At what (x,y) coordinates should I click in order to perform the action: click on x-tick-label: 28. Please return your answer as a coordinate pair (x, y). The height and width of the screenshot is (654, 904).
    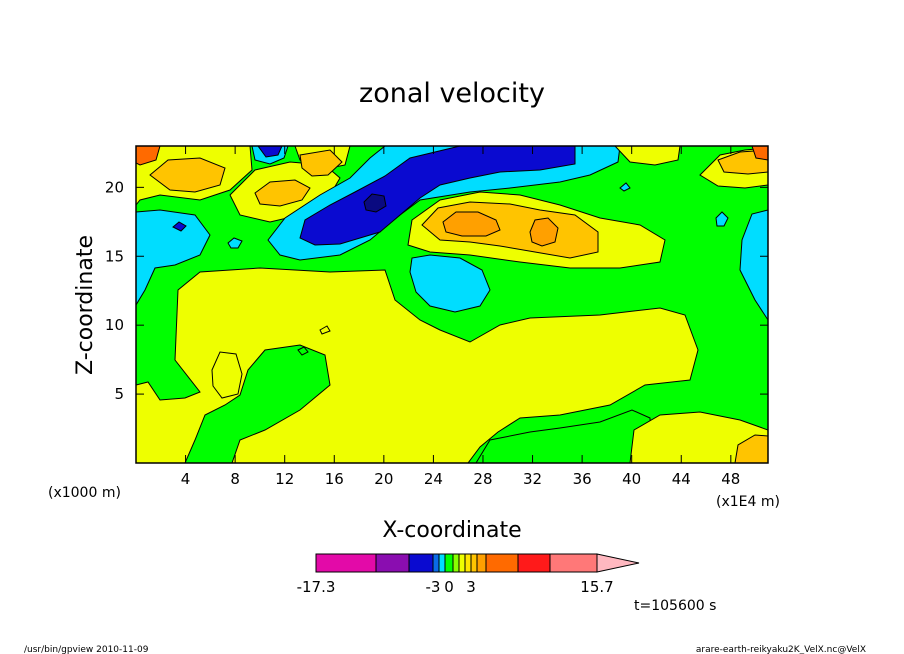
    Looking at the image, I should click on (482, 479).